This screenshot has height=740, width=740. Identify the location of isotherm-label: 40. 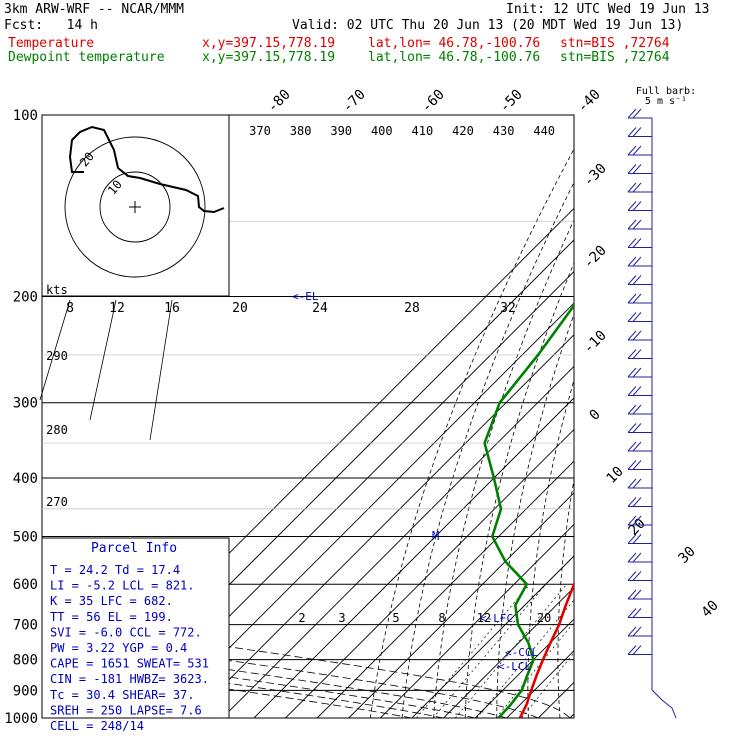
(710, 609).